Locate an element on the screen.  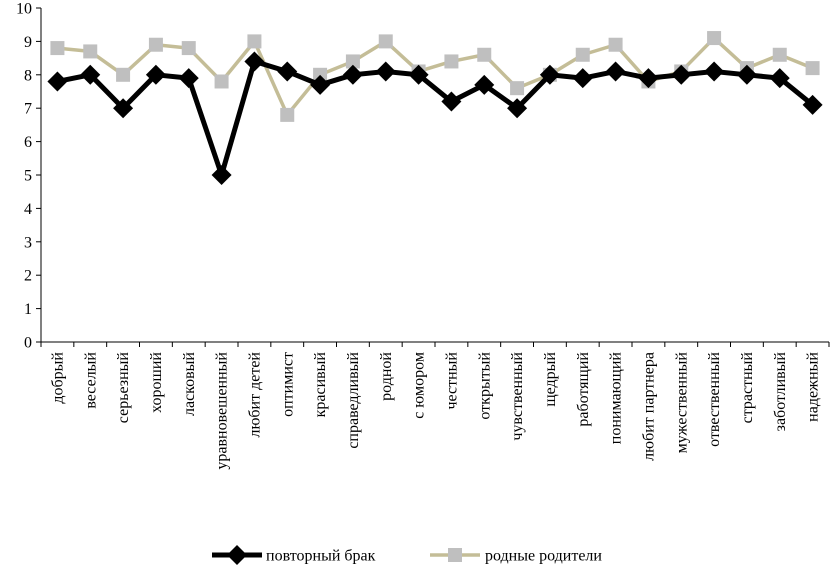
legend-label: повторный брак is located at coordinates (321, 556).